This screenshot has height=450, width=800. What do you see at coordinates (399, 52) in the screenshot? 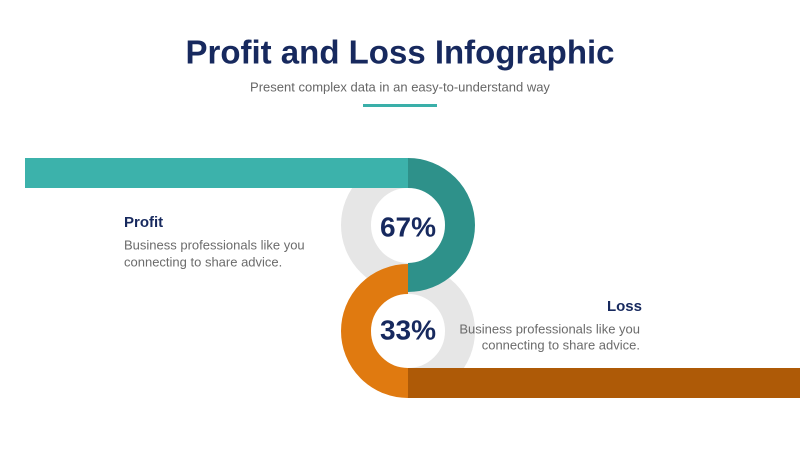
I see `title: Profit and Loss Infographic` at bounding box center [399, 52].